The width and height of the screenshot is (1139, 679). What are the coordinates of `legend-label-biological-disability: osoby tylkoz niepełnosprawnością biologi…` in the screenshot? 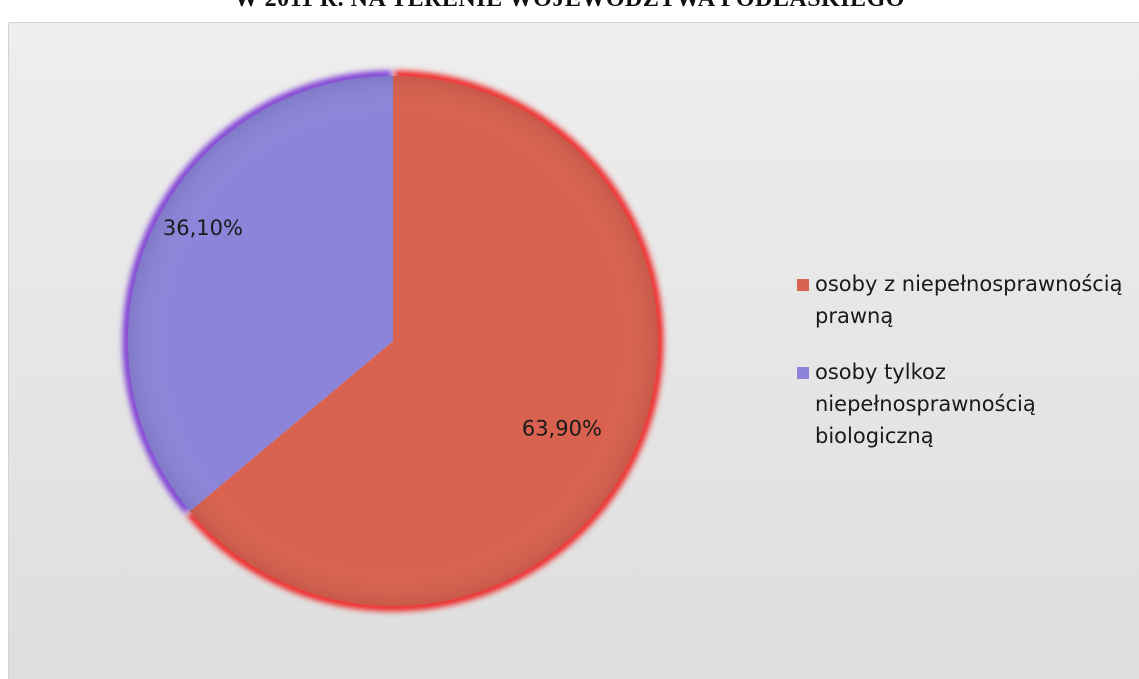 It's located at (925, 404).